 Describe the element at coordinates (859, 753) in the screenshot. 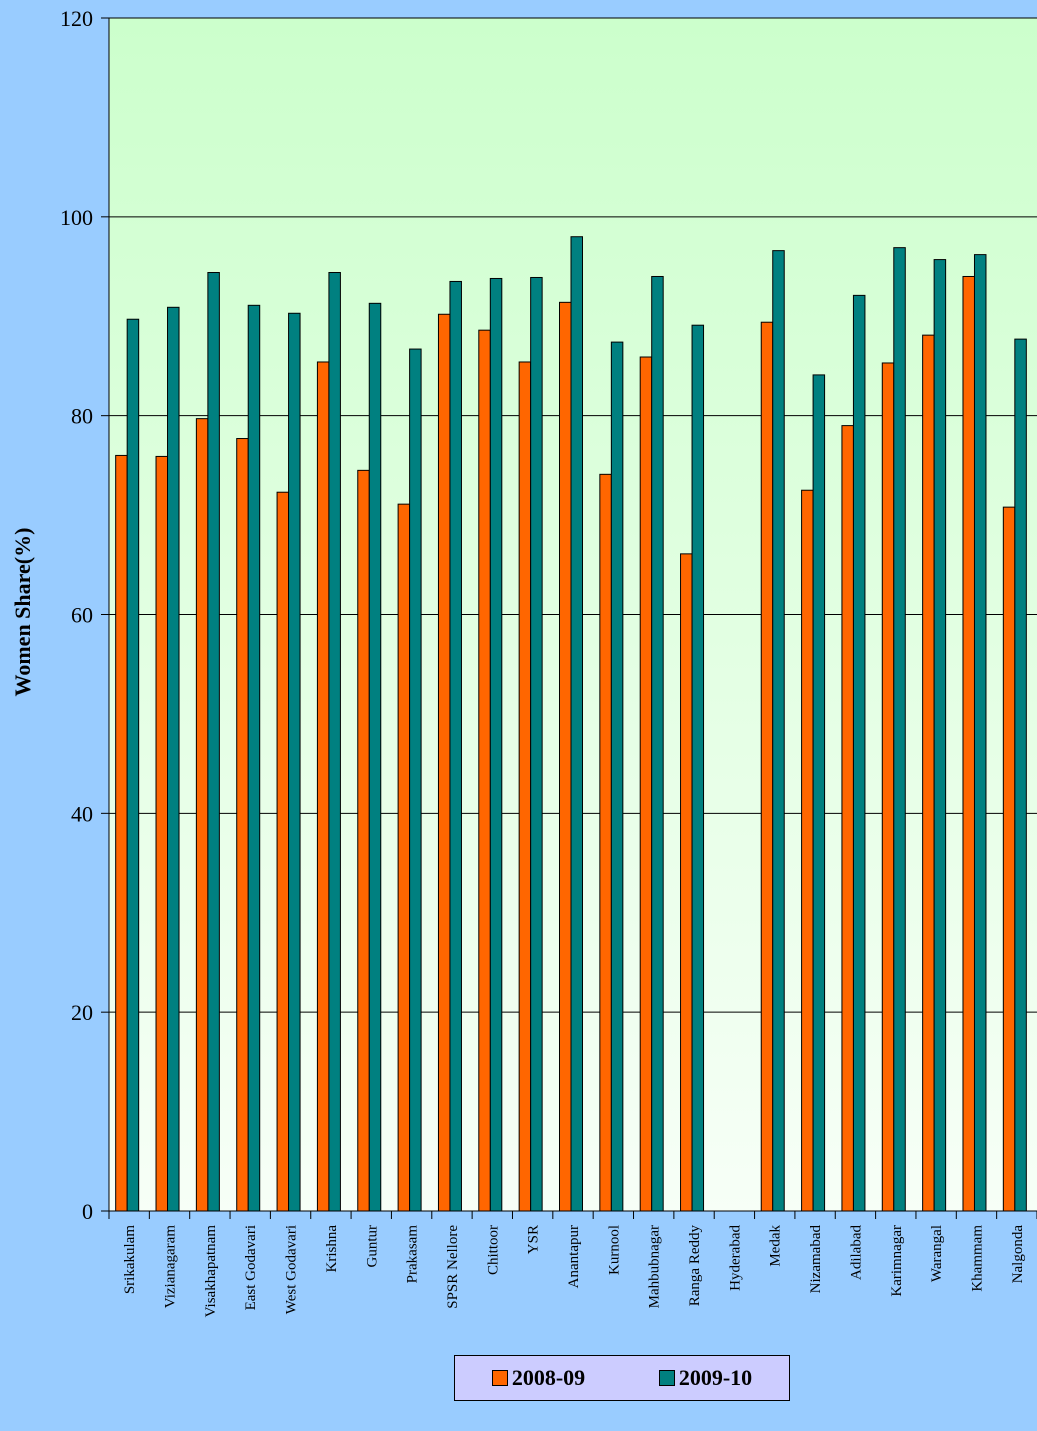

I see `bar-2009-10-adilabad` at that location.